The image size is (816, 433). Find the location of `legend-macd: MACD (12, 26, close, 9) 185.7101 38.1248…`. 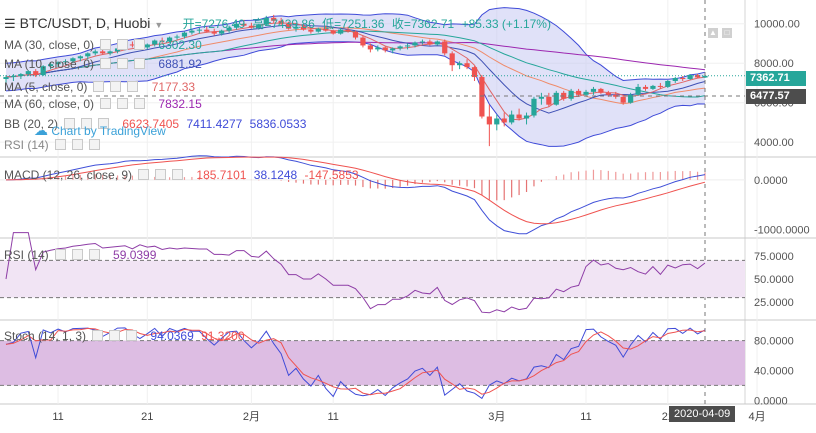

legend-macd: MACD (12, 26, close, 9) 185.7101 38.1248… is located at coordinates (183, 175).